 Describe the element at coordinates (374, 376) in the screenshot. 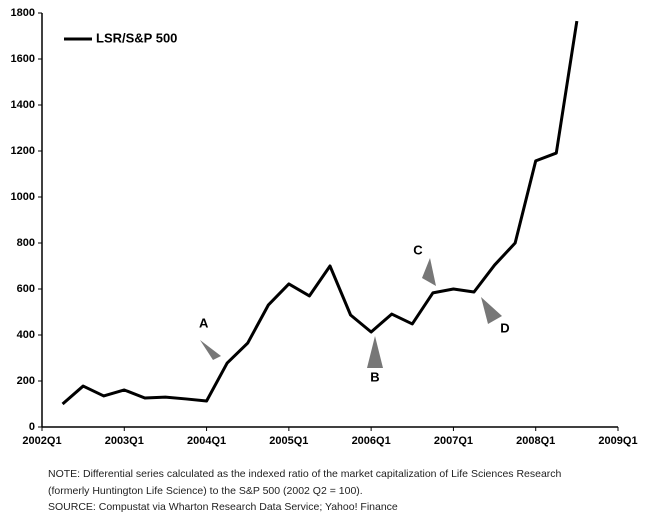

I see `annotation: B` at that location.